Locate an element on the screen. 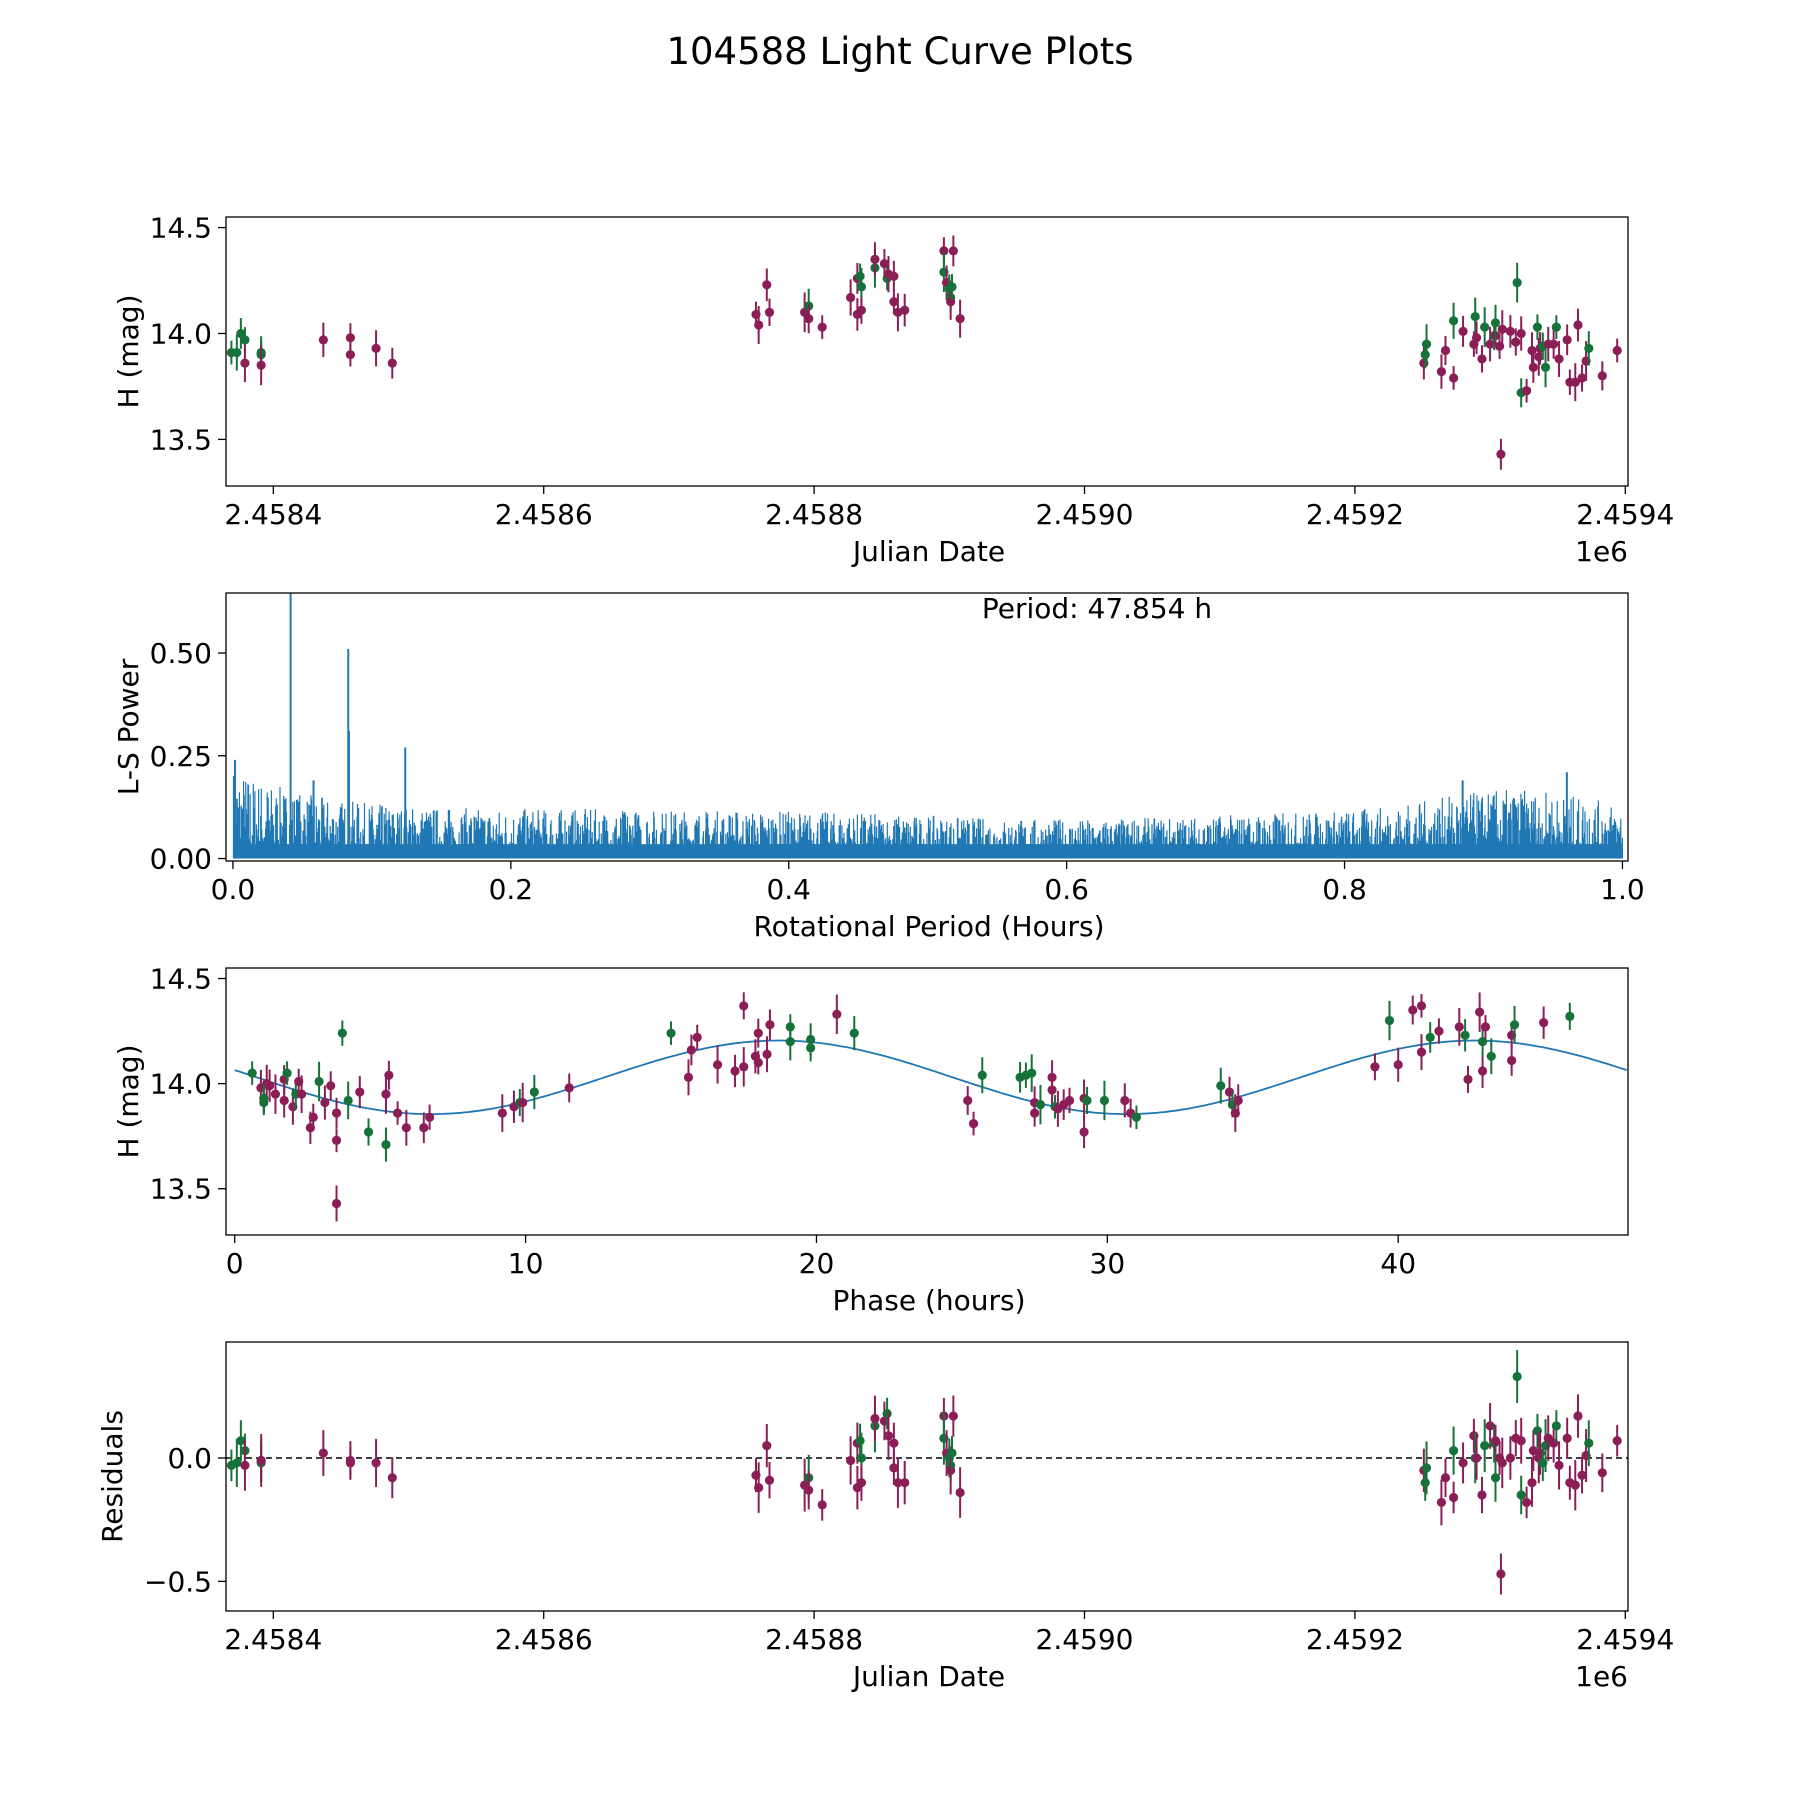 The image size is (1800, 1800). y-axis-label: H (mag) is located at coordinates (128, 1101).